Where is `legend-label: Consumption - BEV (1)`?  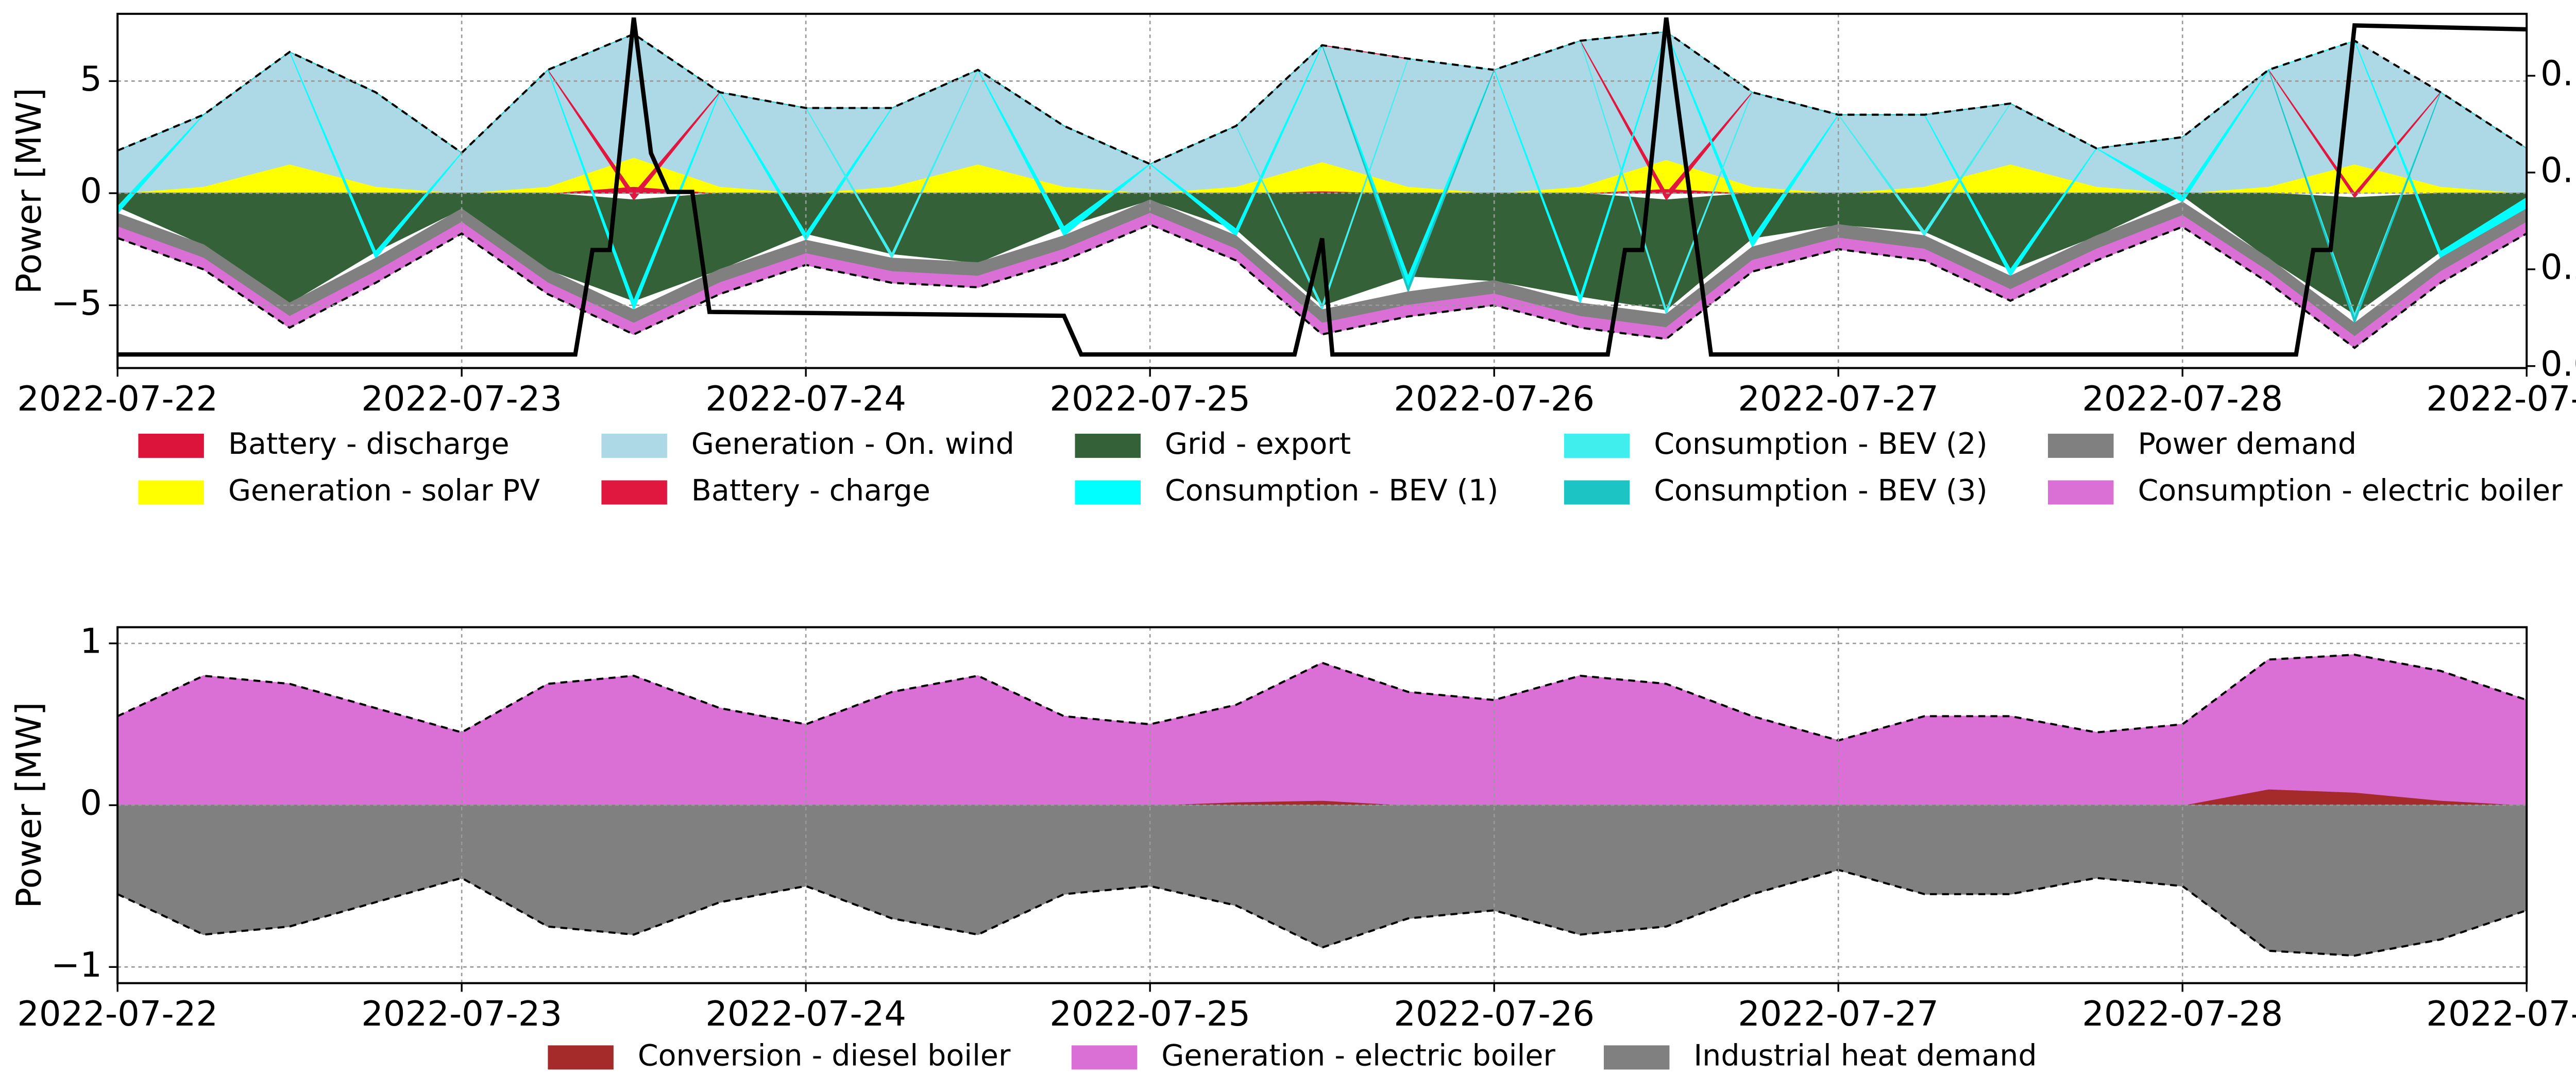
legend-label: Consumption - BEV (1) is located at coordinates (1331, 491).